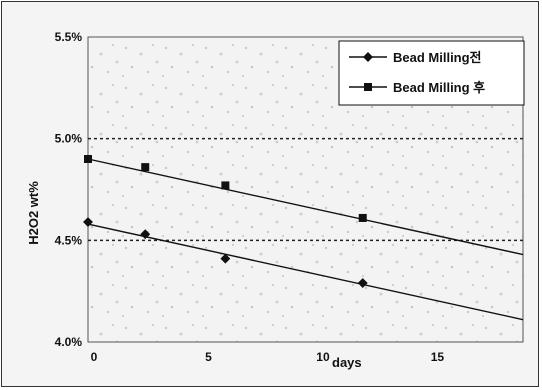 The height and width of the screenshot is (390, 542). Describe the element at coordinates (323, 357) in the screenshot. I see `x-tick-label: 10` at that location.